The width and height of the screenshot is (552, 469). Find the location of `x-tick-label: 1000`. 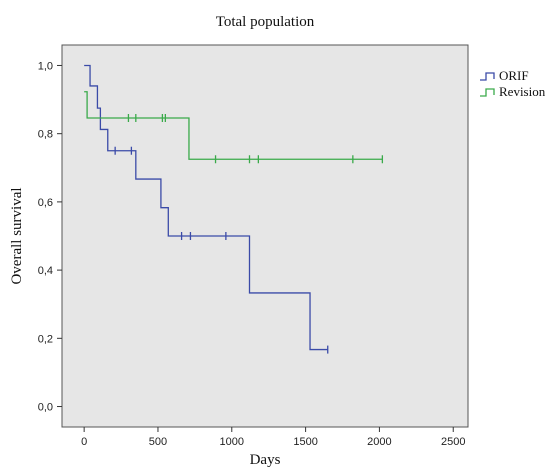

x-tick-label: 1000 is located at coordinates (232, 442).